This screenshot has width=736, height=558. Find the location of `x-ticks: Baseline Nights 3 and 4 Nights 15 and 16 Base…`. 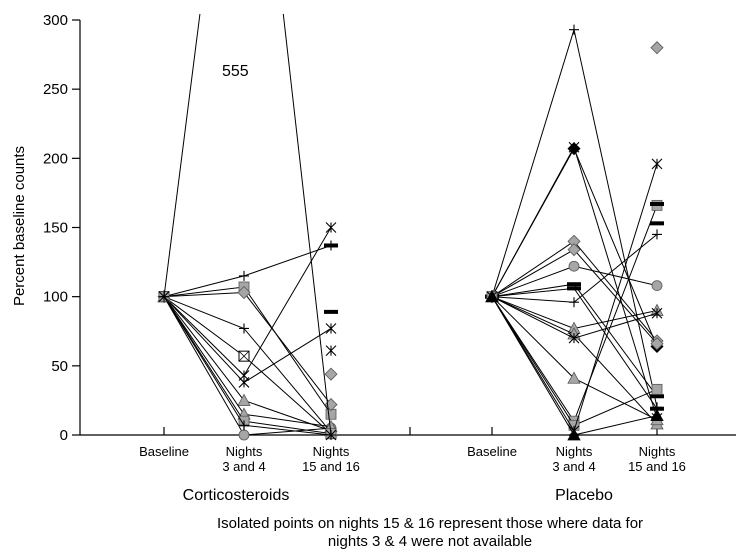

x-ticks: Baseline Nights 3 and 4 Nights 15 and 16 Base… is located at coordinates (412, 450).